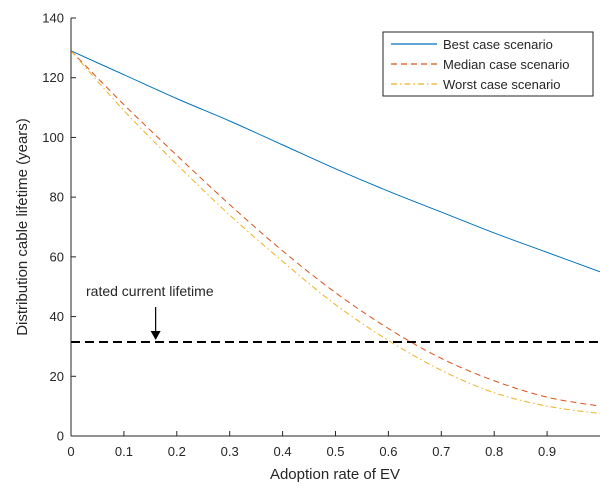 This screenshot has height=488, width=600. What do you see at coordinates (283, 451) in the screenshot?
I see `x-tick-label: 0.4` at bounding box center [283, 451].